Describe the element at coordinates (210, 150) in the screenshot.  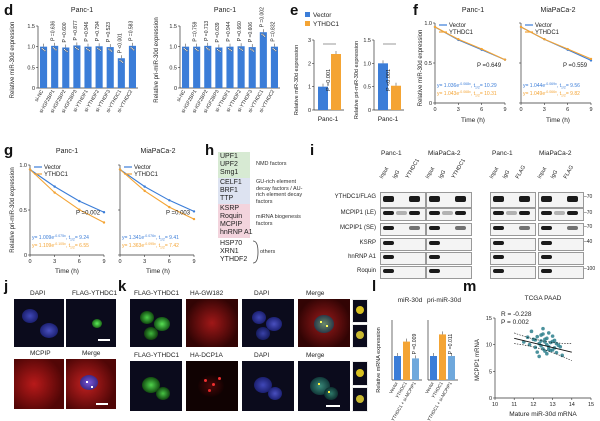
I see `panel-label-h: h` at that location.